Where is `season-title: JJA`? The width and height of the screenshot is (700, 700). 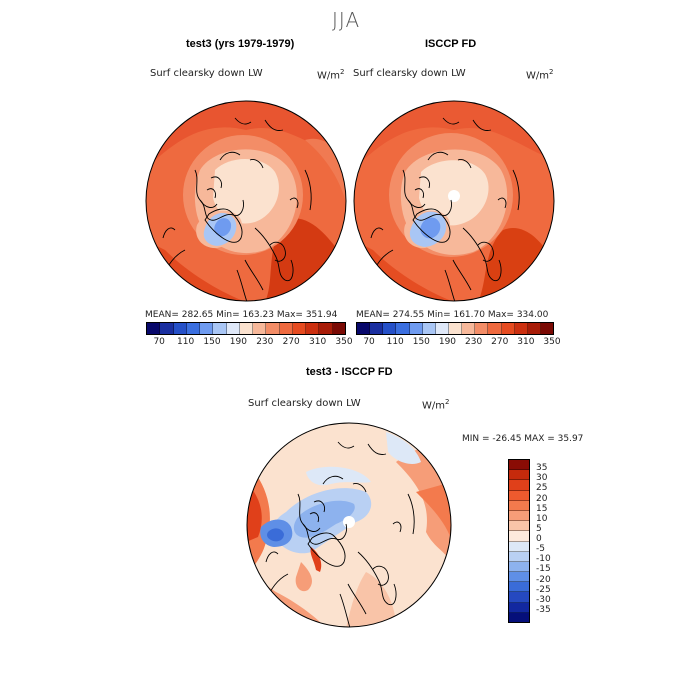
season-title: JJA is located at coordinates (346, 20).